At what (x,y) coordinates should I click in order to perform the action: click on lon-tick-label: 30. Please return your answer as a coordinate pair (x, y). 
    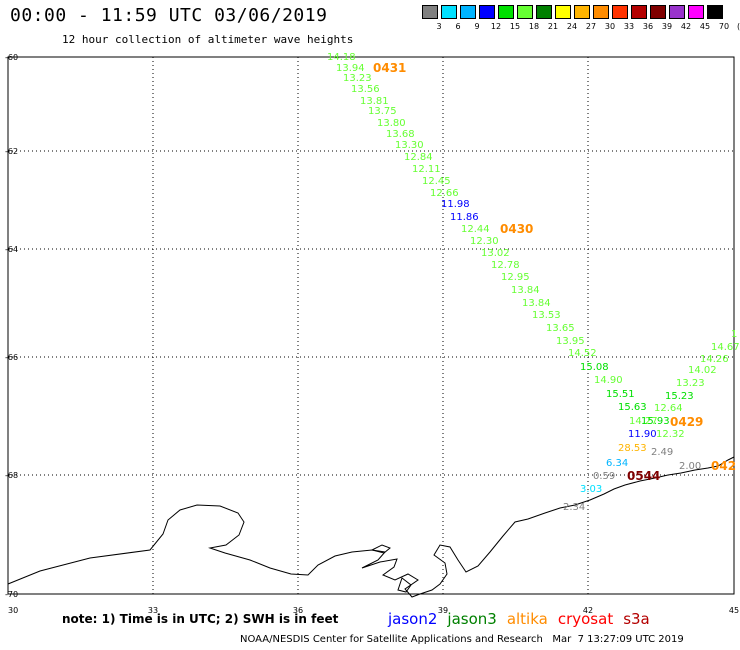
    Looking at the image, I should click on (13, 610).